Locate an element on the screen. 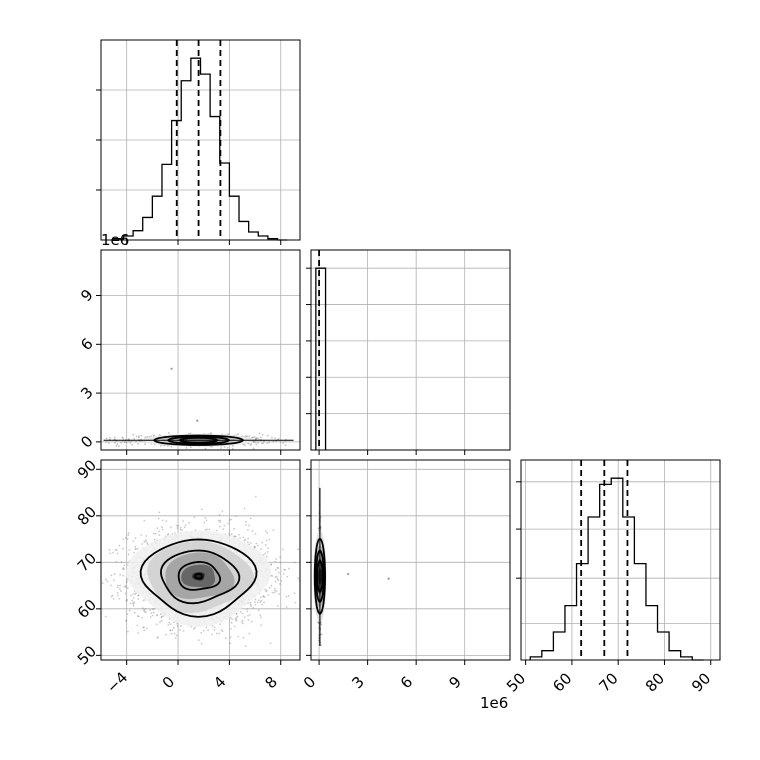  p00-hist-step is located at coordinates (200, 149).